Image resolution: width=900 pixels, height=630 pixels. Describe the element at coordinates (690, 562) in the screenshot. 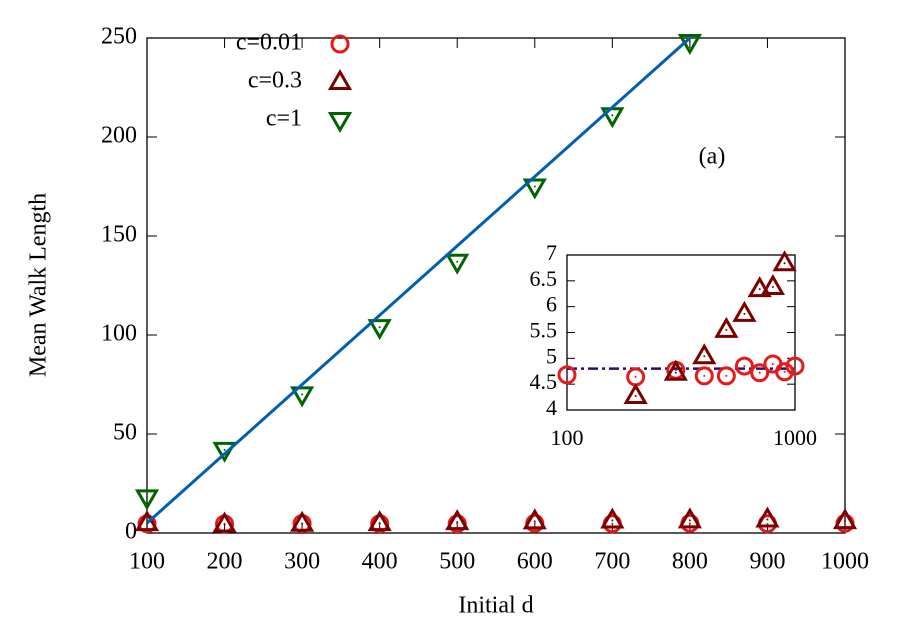

I see `x-tick-label: 800` at that location.